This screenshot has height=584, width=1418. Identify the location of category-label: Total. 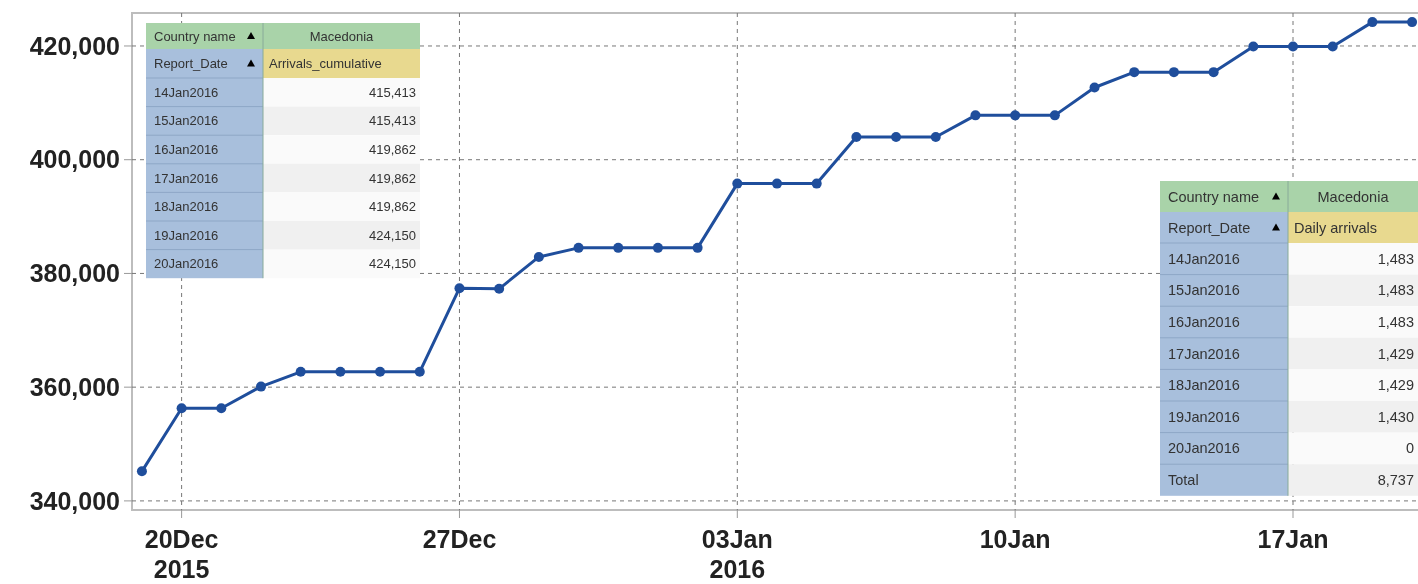
(1183, 480).